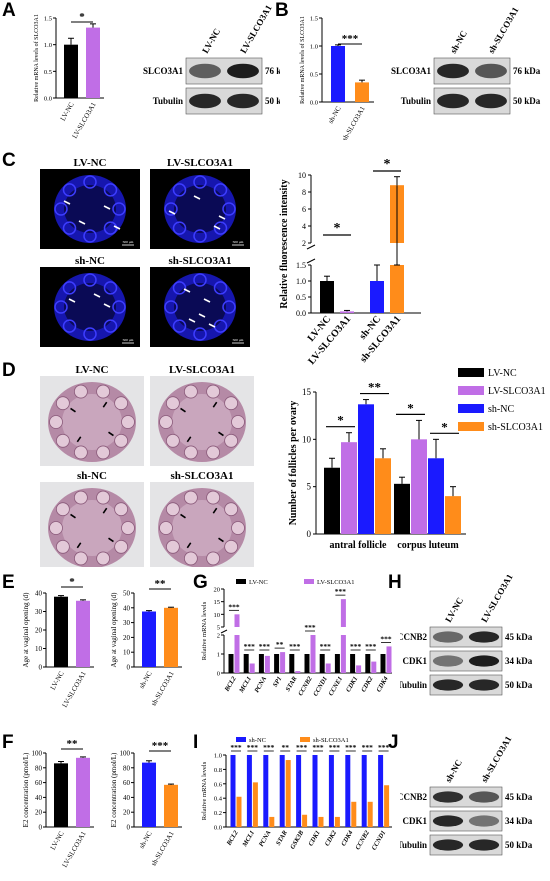 This screenshot has width=550, height=881. What do you see at coordinates (26, 789) in the screenshot?
I see `y-axis-label: E2 concentration (pmol/L)` at bounding box center [26, 789].